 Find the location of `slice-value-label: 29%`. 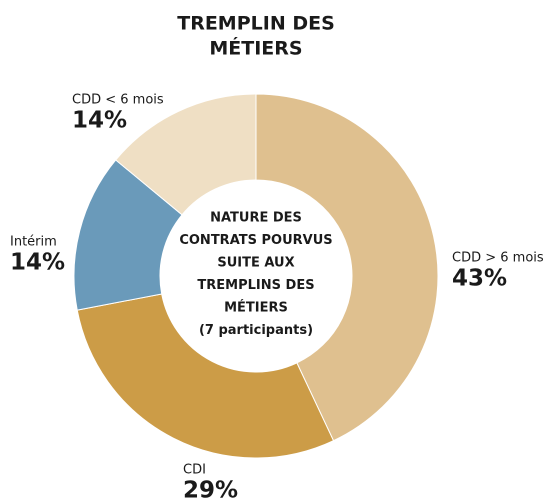

slice-value-label: 29% is located at coordinates (210, 490).